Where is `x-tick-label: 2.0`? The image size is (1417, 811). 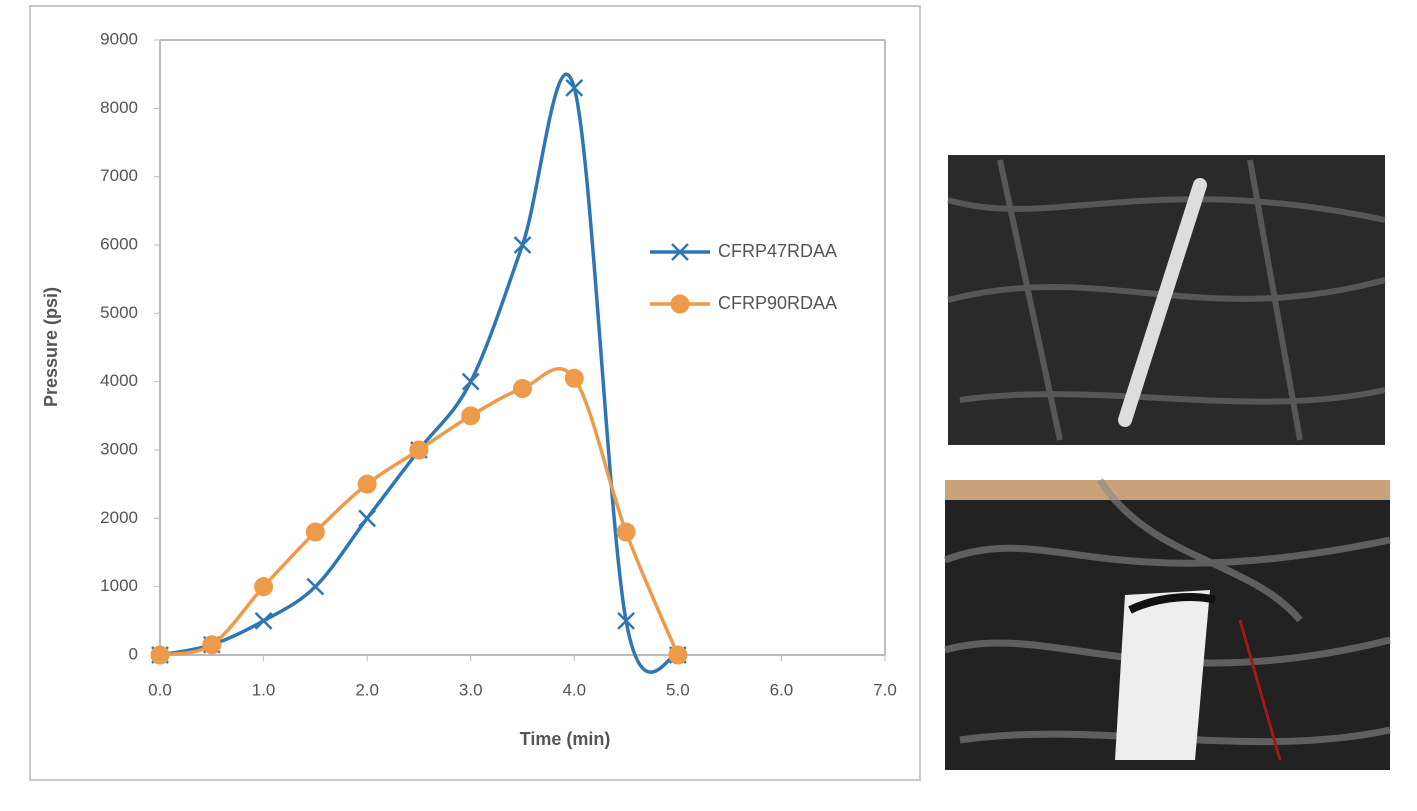 x-tick-label: 2.0 is located at coordinates (367, 689).